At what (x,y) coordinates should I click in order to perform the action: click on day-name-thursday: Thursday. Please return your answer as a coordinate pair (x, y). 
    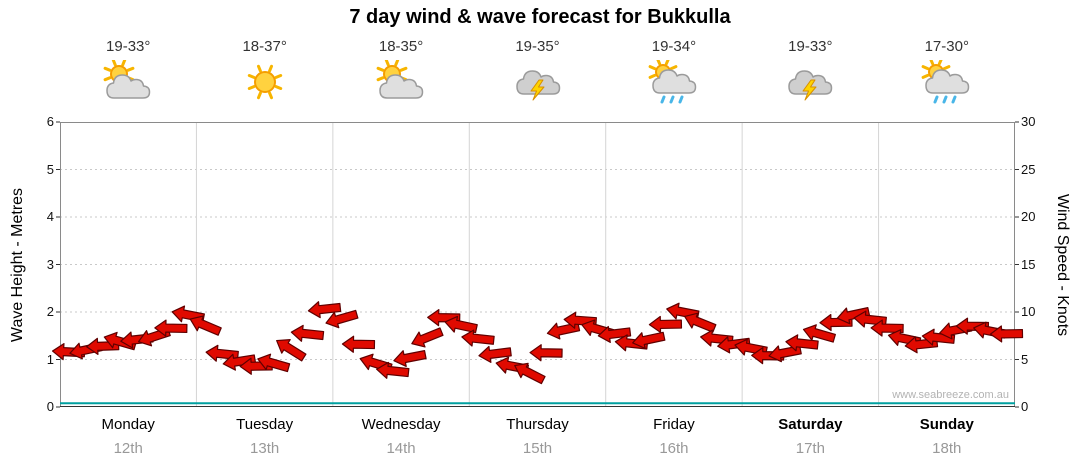
    Looking at the image, I should click on (537, 424).